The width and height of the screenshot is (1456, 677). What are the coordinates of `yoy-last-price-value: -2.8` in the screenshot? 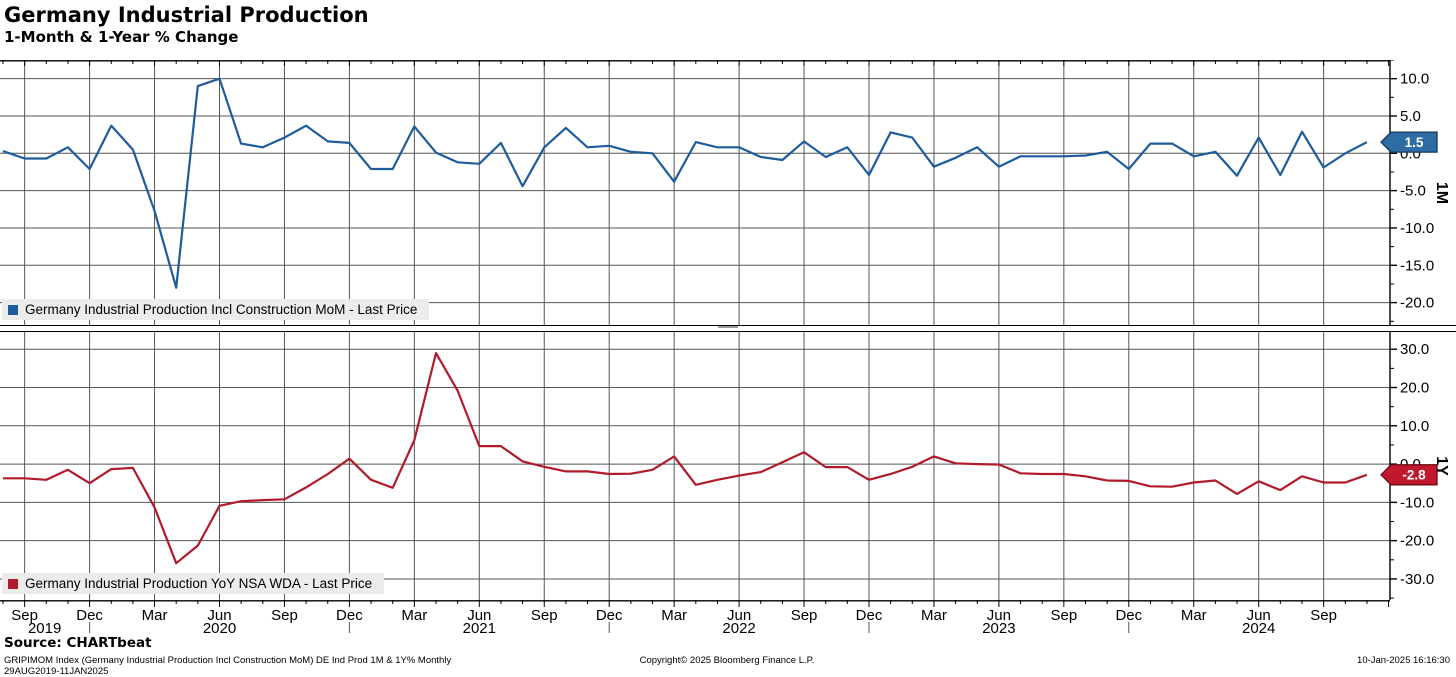 It's located at (1414, 475).